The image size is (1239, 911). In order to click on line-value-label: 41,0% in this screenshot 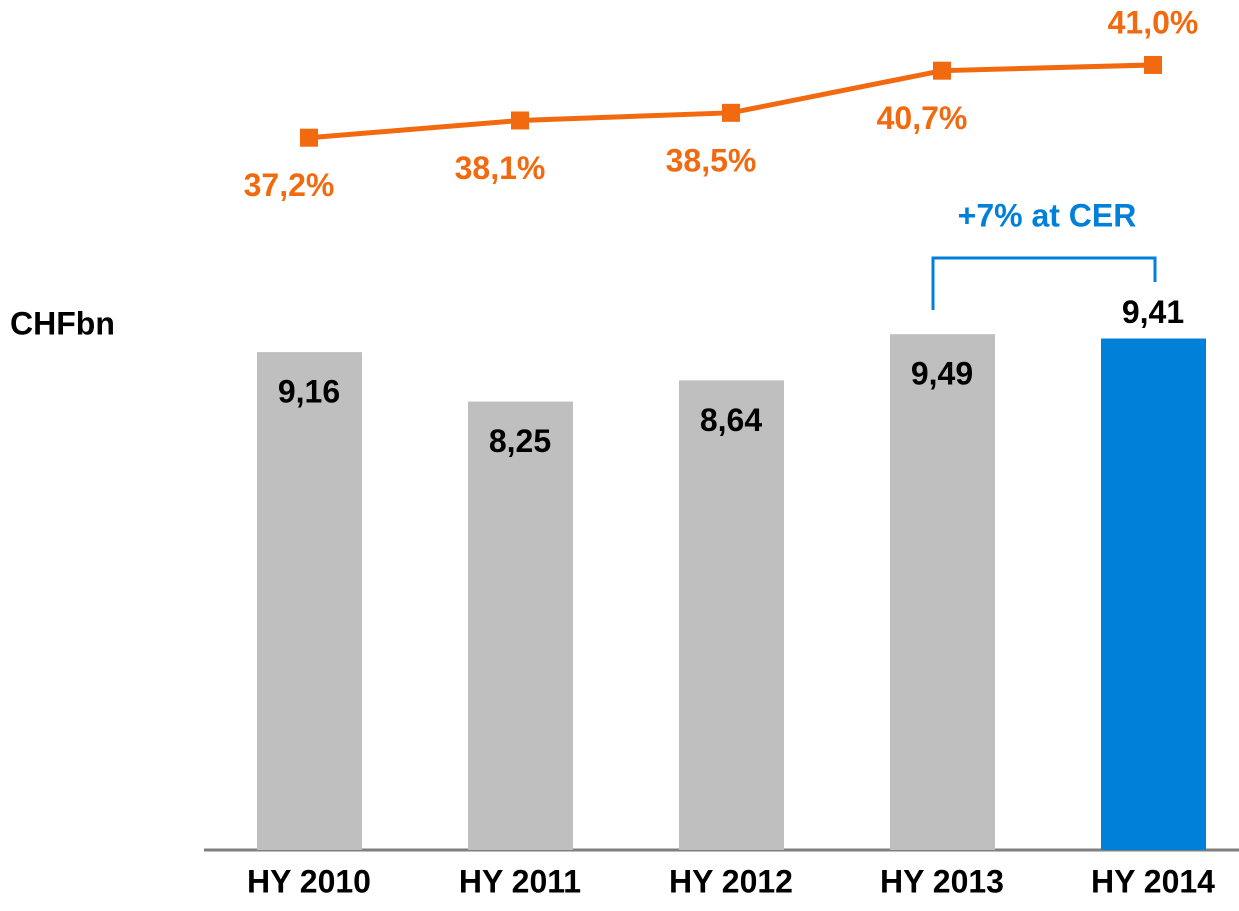, I will do `click(1153, 22)`.